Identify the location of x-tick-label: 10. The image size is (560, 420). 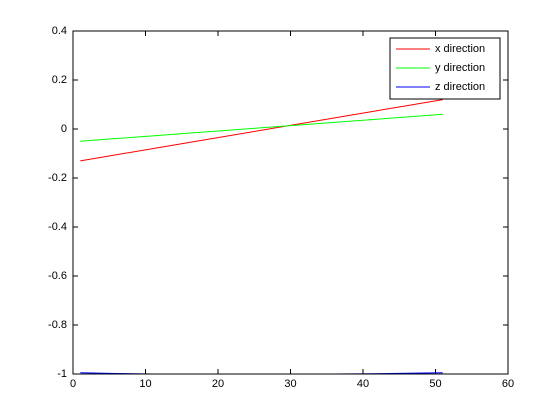
(145, 384).